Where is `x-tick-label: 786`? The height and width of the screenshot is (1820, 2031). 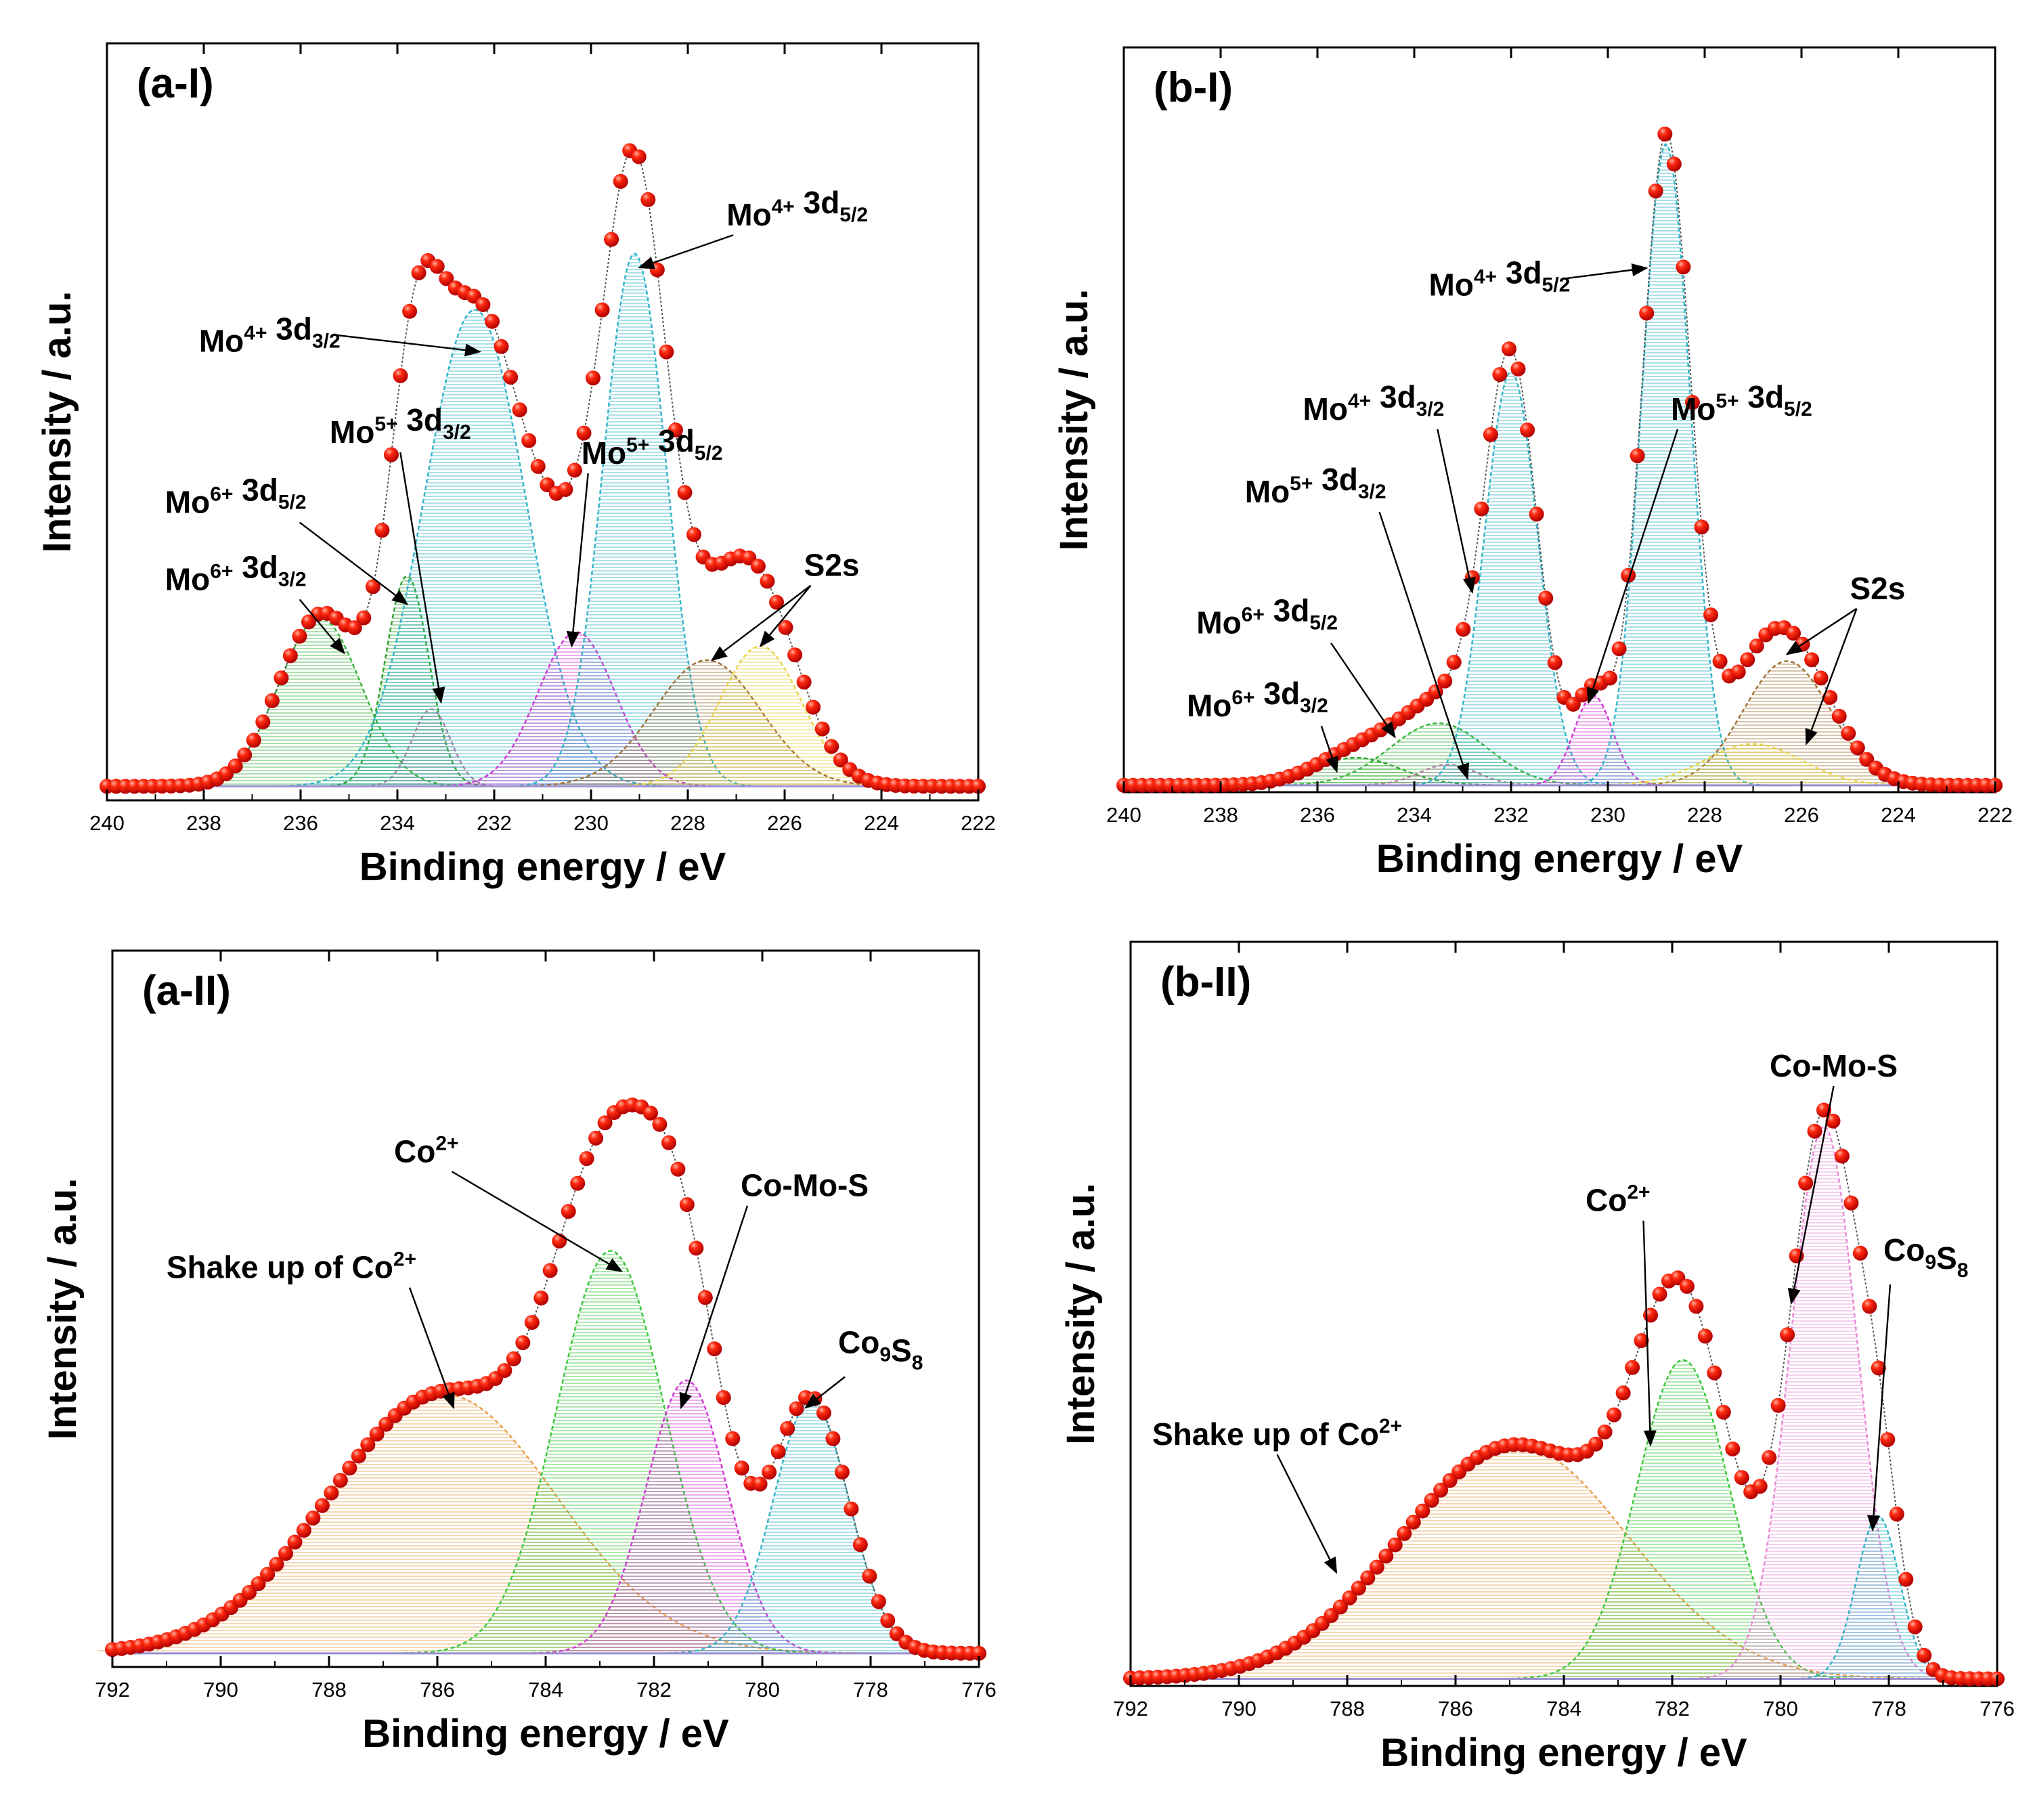
x-tick-label: 786 is located at coordinates (1455, 1709).